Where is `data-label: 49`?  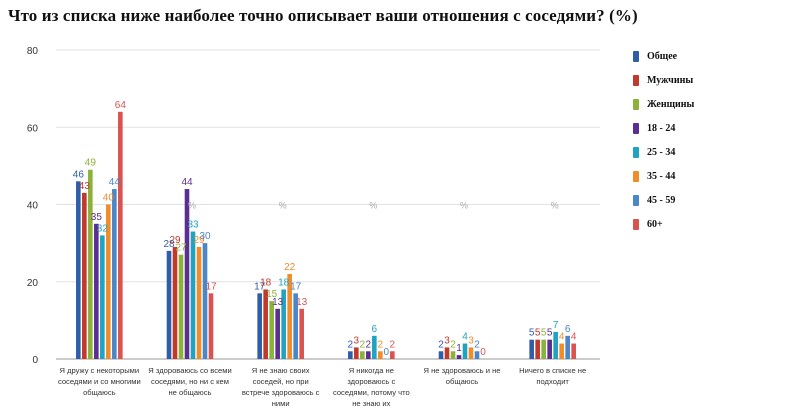 data-label: 49 is located at coordinates (91, 163).